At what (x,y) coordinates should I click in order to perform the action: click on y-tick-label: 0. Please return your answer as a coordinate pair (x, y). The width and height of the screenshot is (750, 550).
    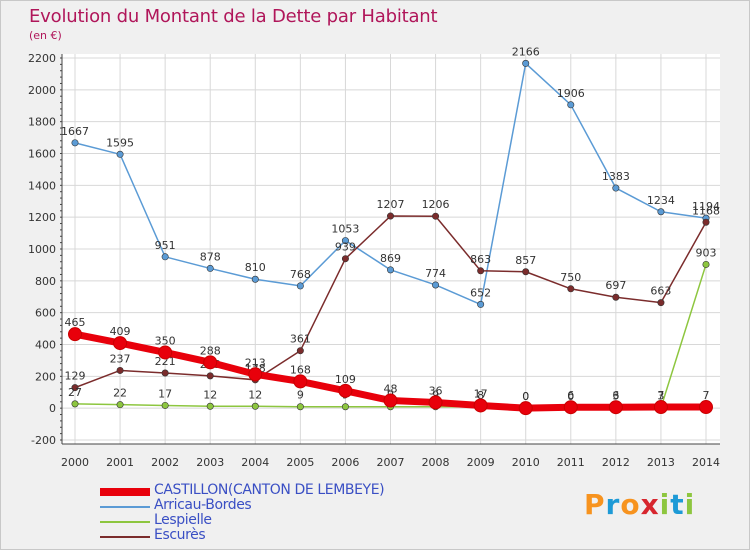
    Looking at the image, I should click on (52, 408).